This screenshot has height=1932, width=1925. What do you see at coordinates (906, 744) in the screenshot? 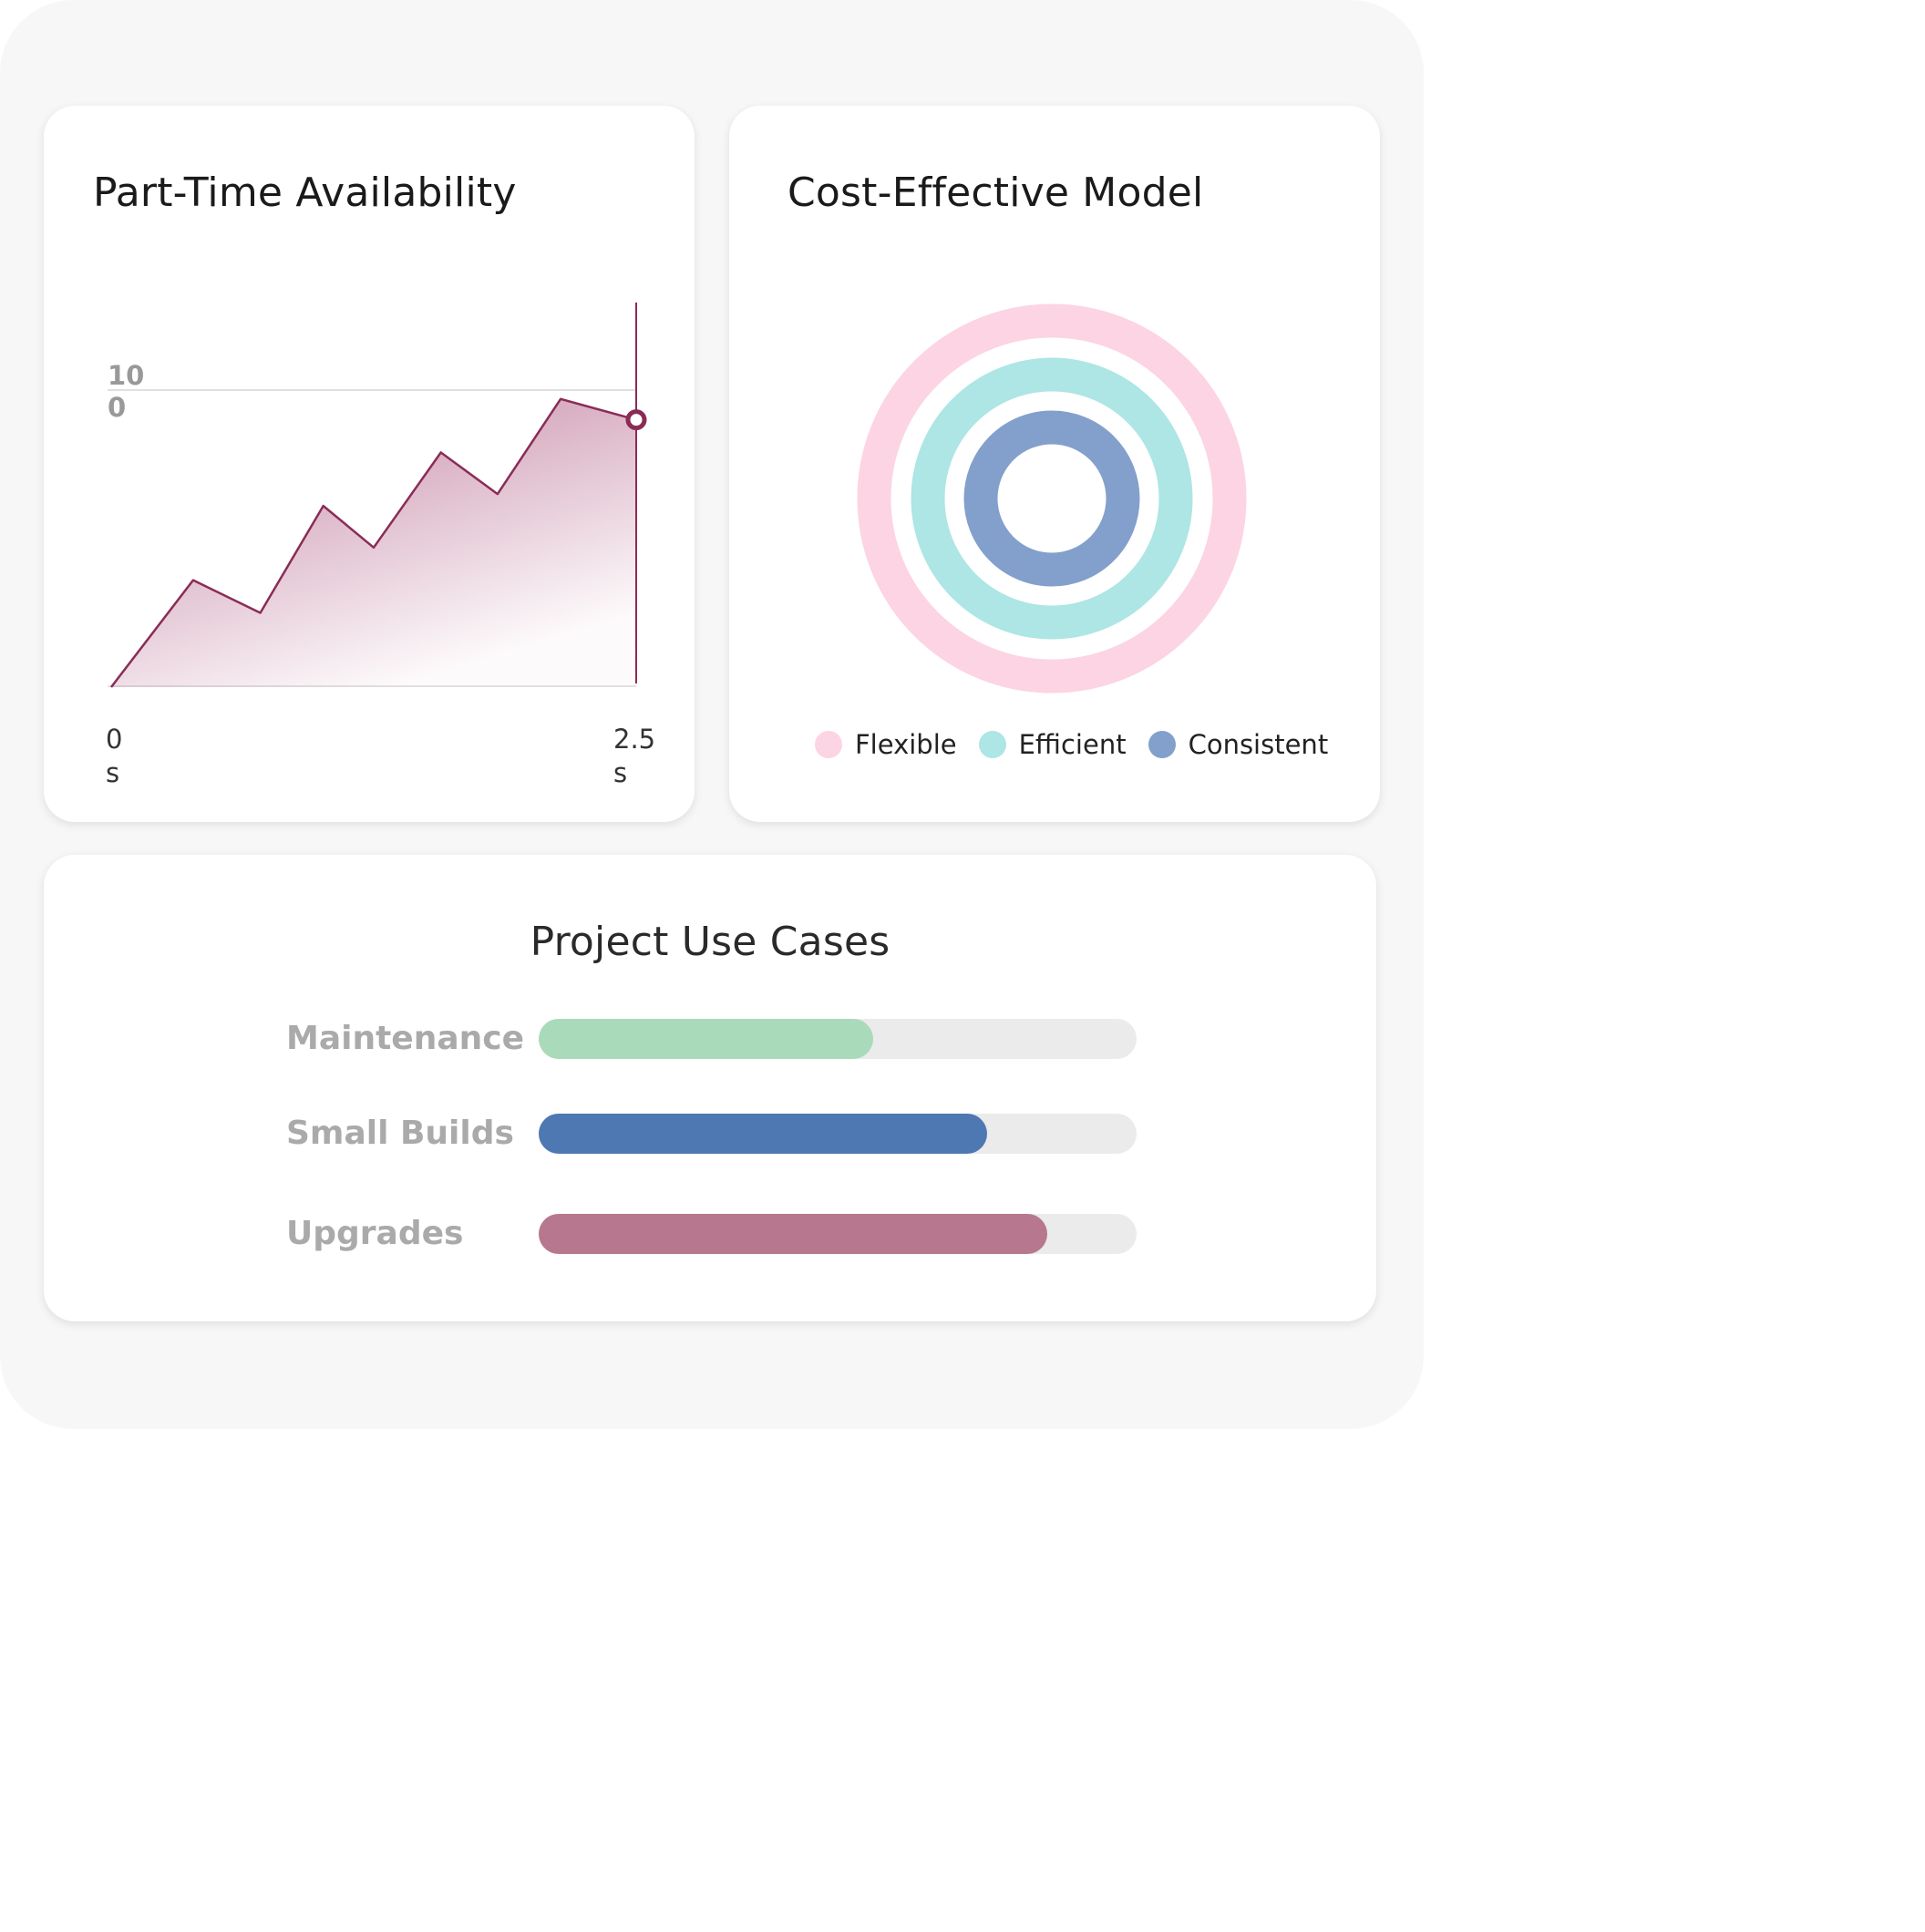
I see `legend-label-flexible: Flexible` at bounding box center [906, 744].